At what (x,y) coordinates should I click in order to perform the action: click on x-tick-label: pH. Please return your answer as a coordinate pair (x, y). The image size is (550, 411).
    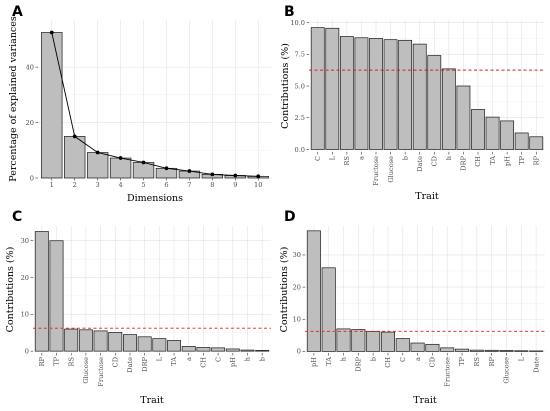
    Looking at the image, I should click on (314, 362).